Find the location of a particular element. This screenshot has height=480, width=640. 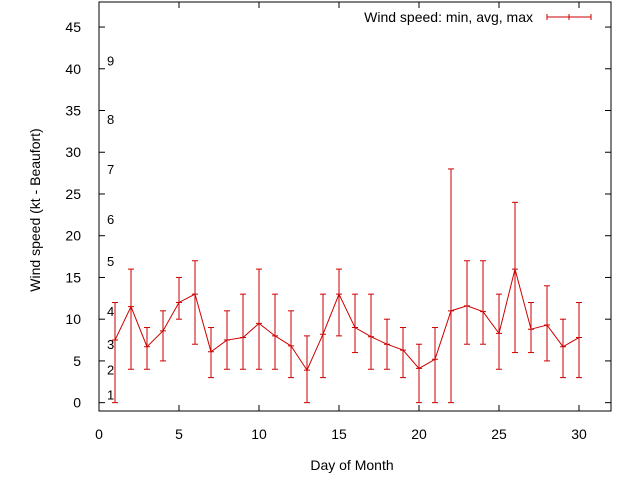

y-tick-label: 35 is located at coordinates (73, 111).